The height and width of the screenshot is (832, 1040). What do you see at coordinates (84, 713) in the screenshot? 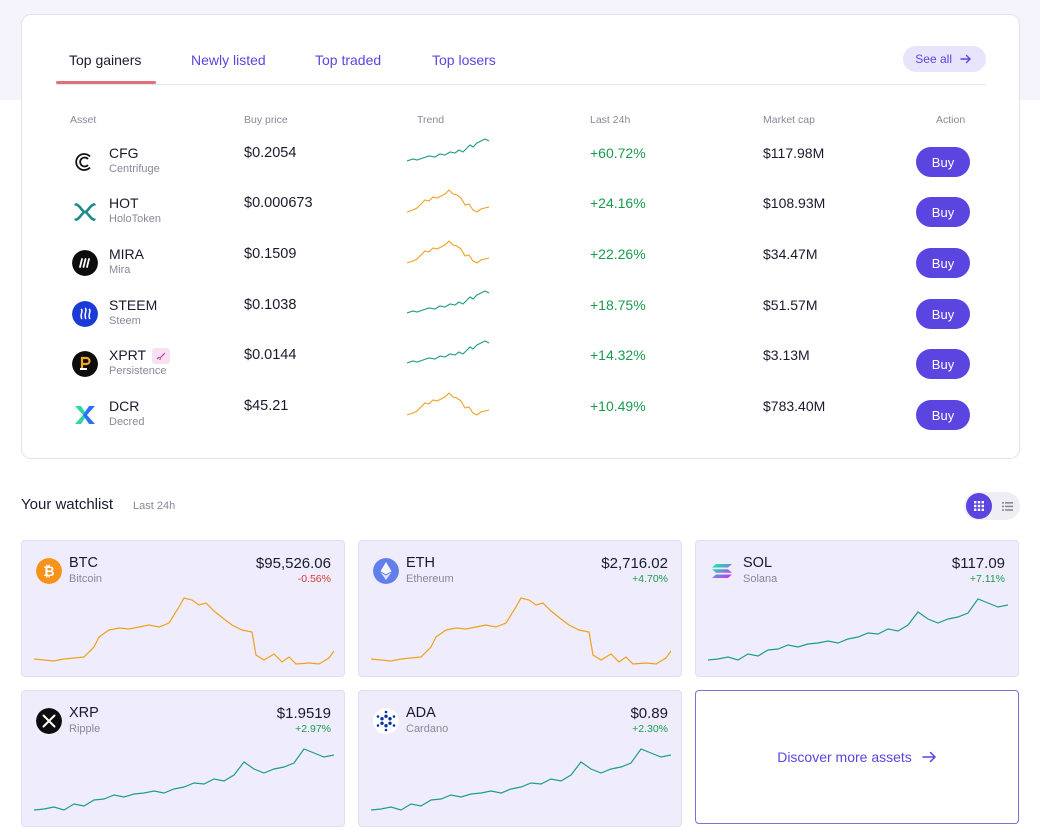
I see `watchlist-symbol: XRP` at bounding box center [84, 713].